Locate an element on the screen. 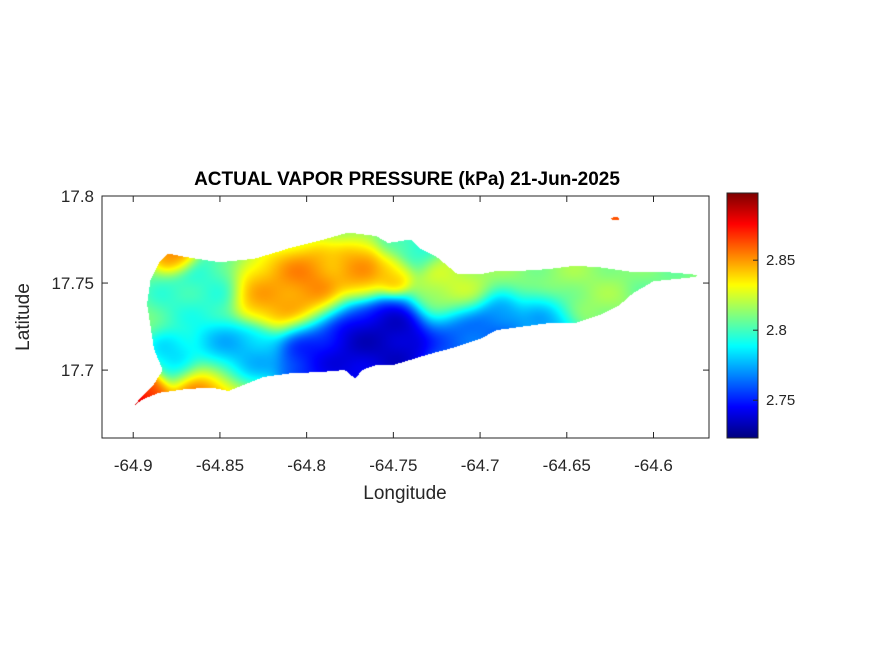 This screenshot has height=656, width=875. map-title: ACTUAL VAPOR PRESSURE (kPa) 21-Jun-2025 is located at coordinates (407, 179).